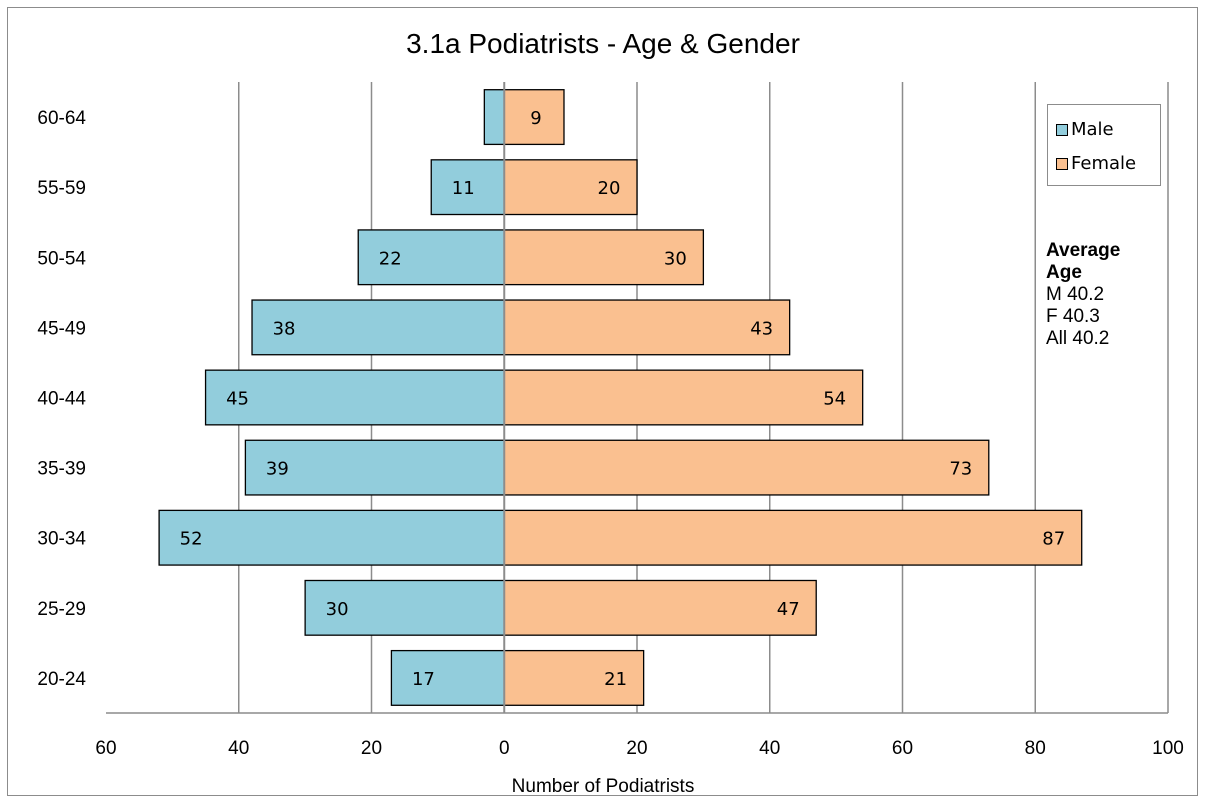 The width and height of the screenshot is (1206, 803). I want to click on data-label-male-55-59: 11, so click(463, 188).